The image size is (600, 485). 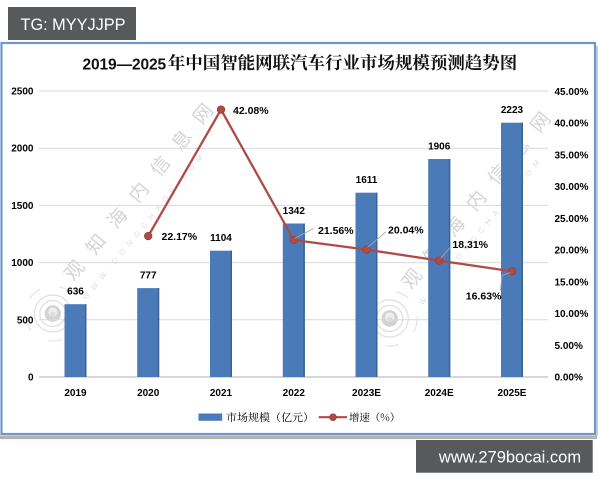 I want to click on svg-text: 5.00%, so click(x=569, y=346).